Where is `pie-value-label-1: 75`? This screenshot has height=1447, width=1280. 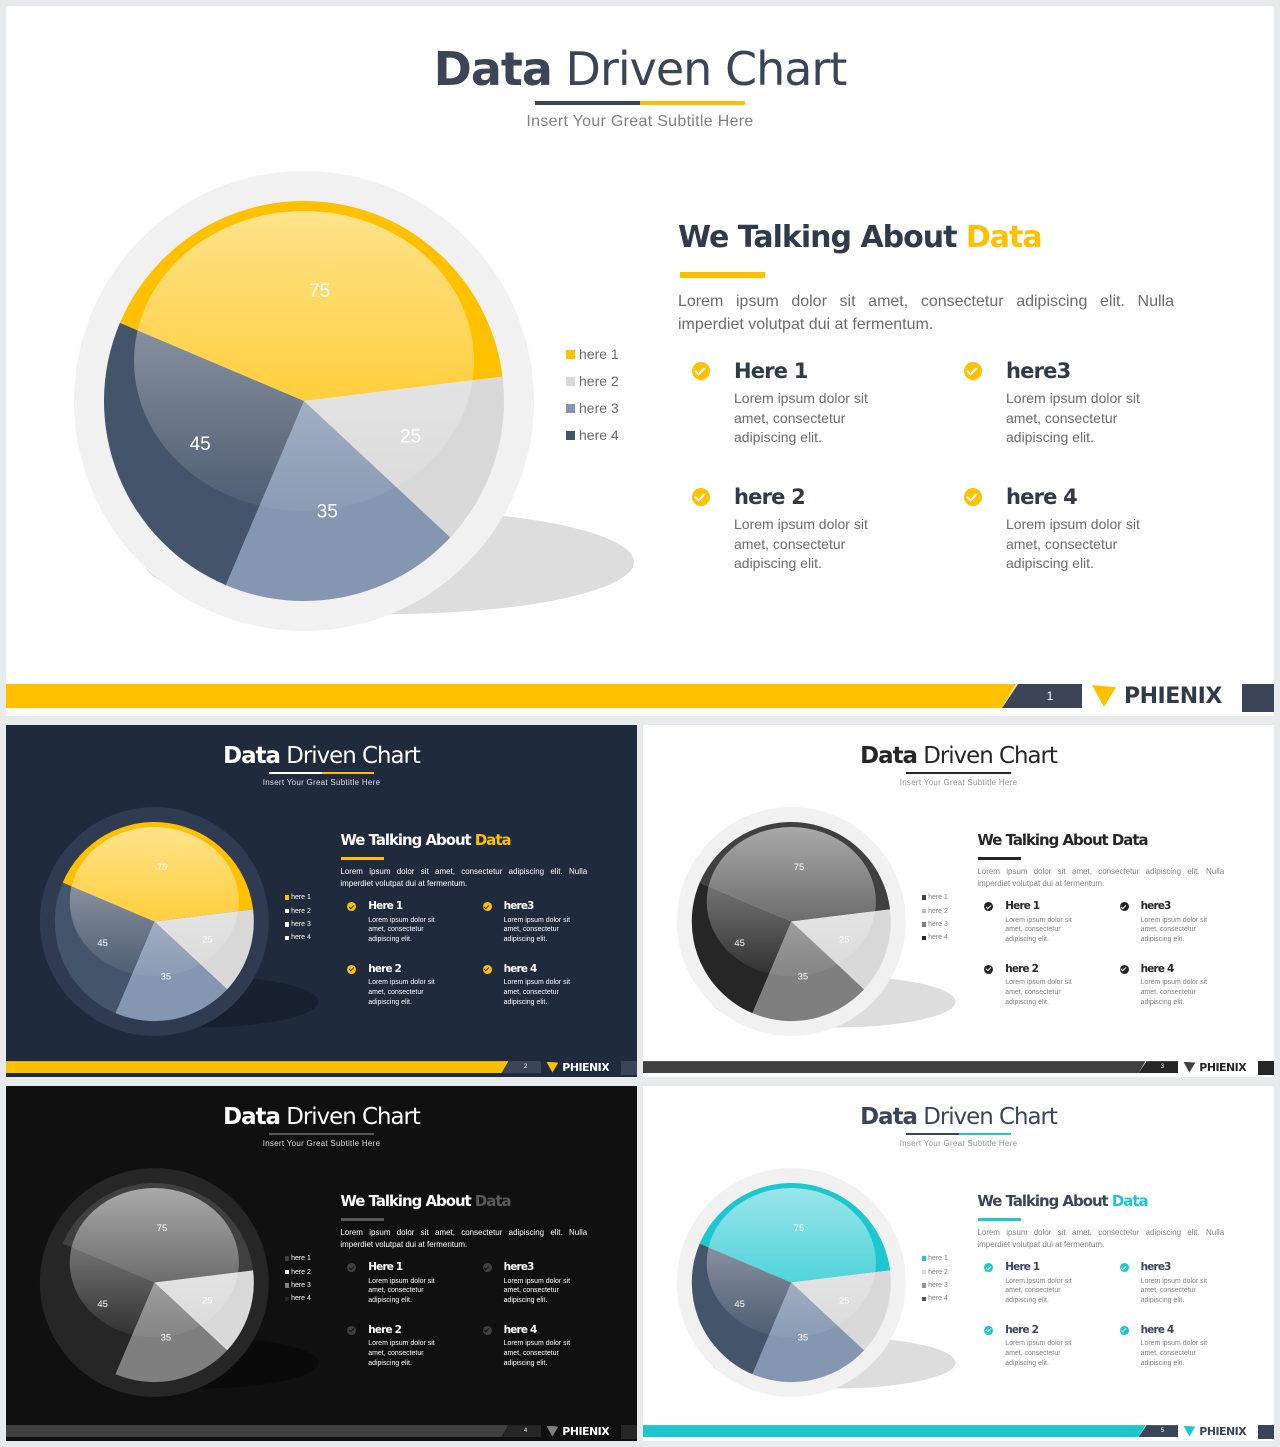 pie-value-label-1: 75 is located at coordinates (162, 1228).